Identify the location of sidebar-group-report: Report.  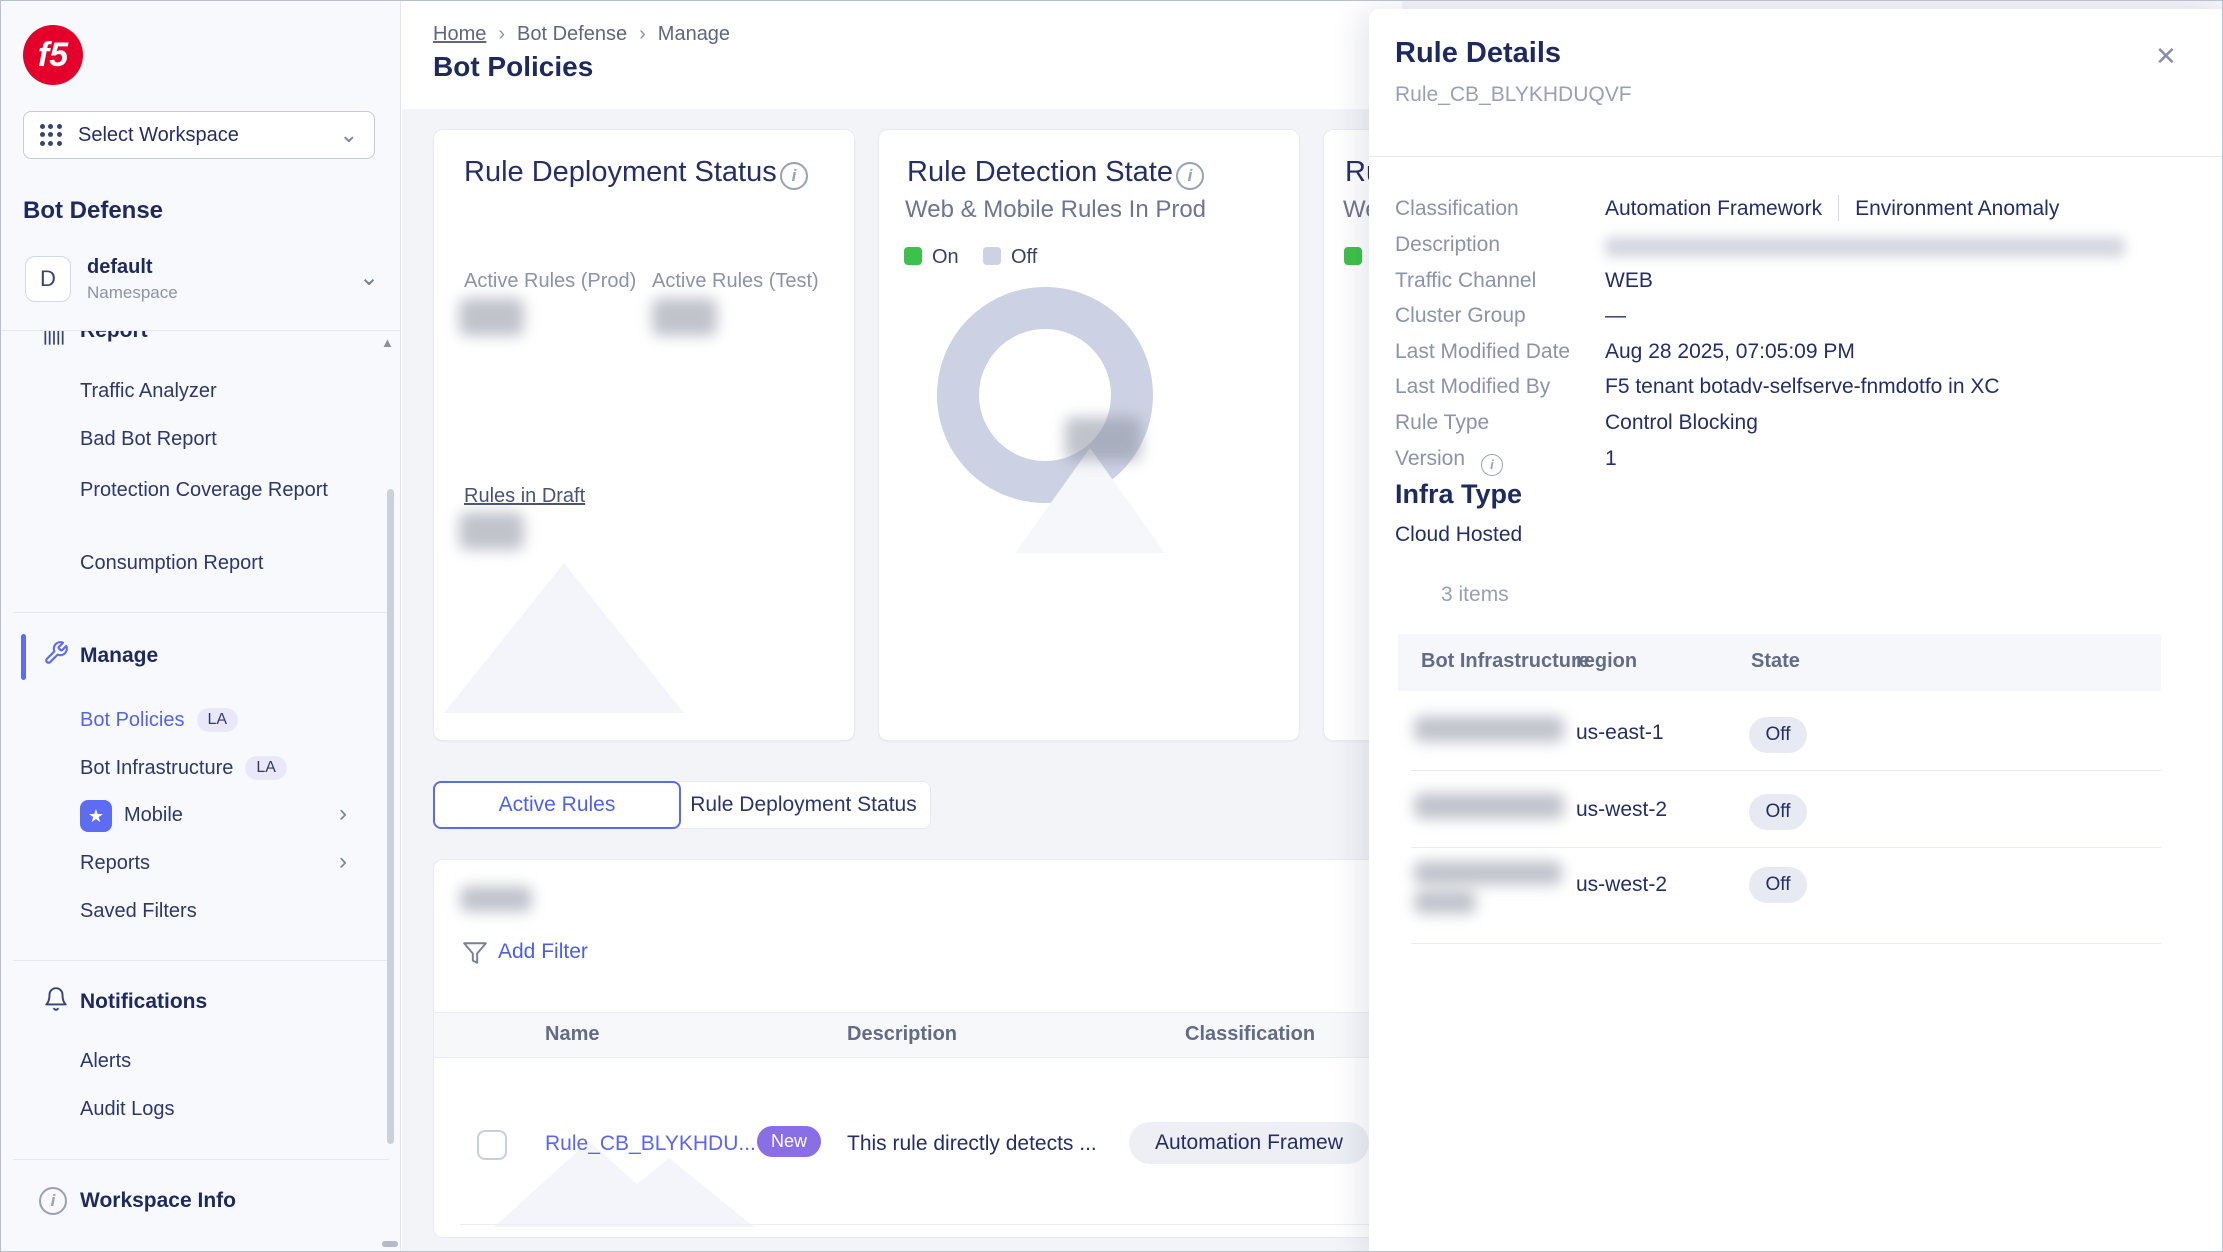
(114, 336).